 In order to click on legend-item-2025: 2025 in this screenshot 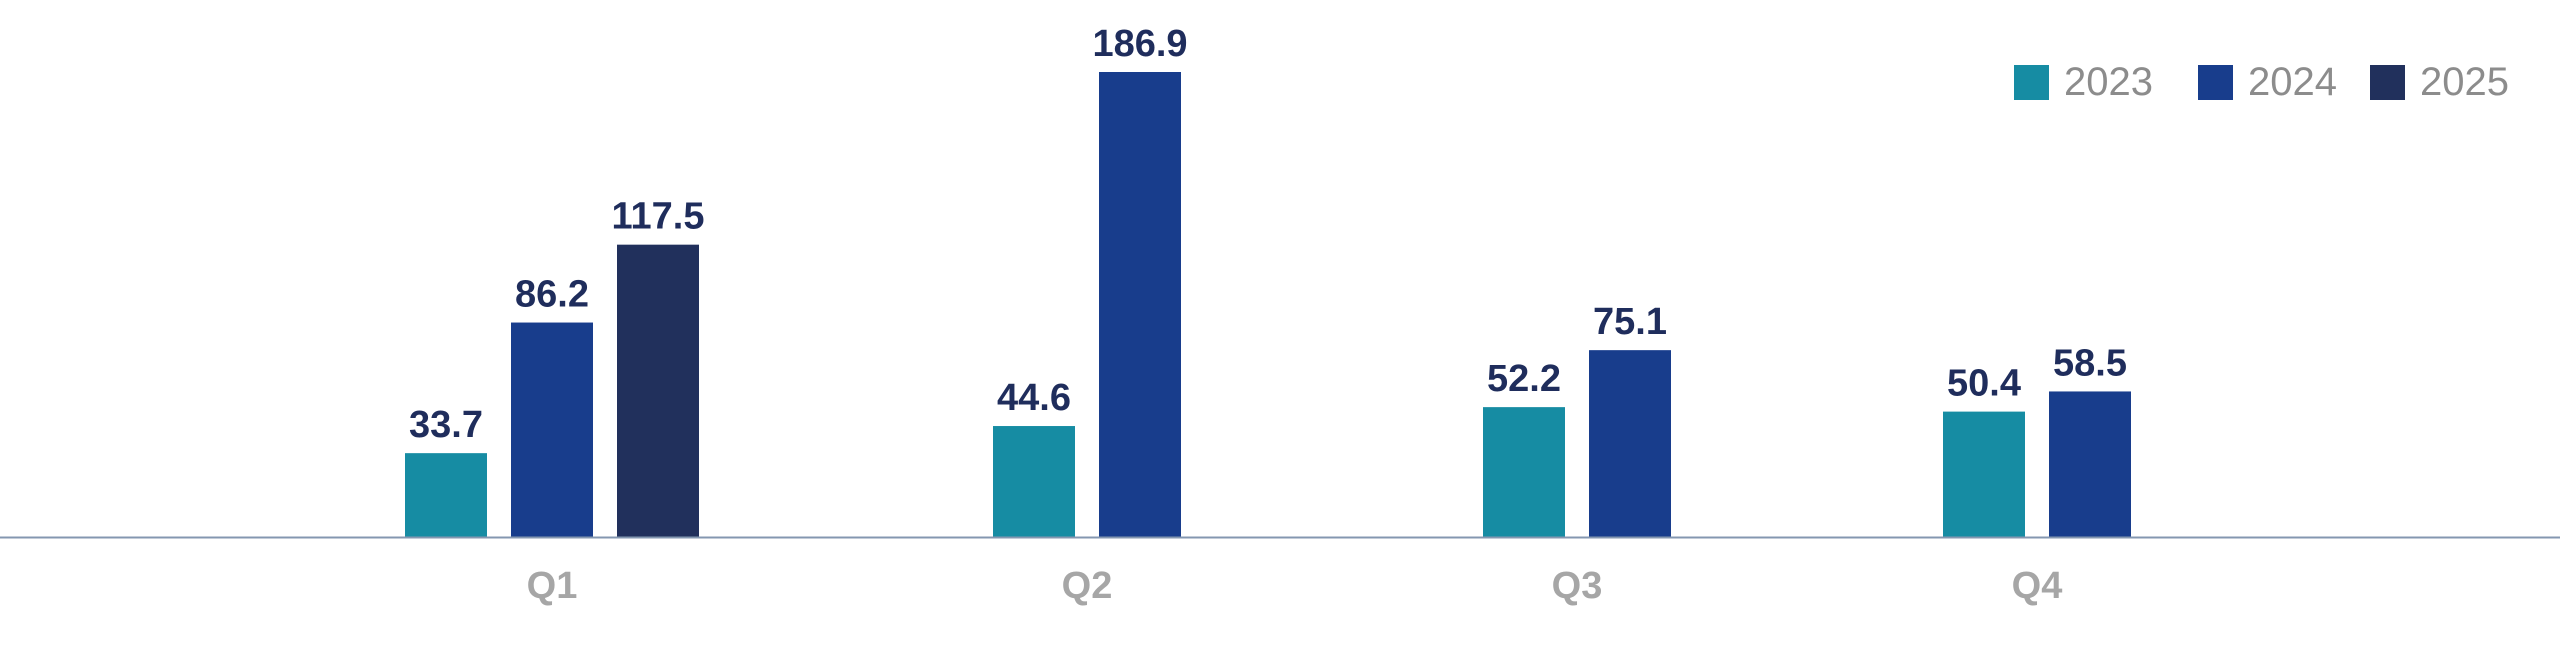, I will do `click(2439, 82)`.